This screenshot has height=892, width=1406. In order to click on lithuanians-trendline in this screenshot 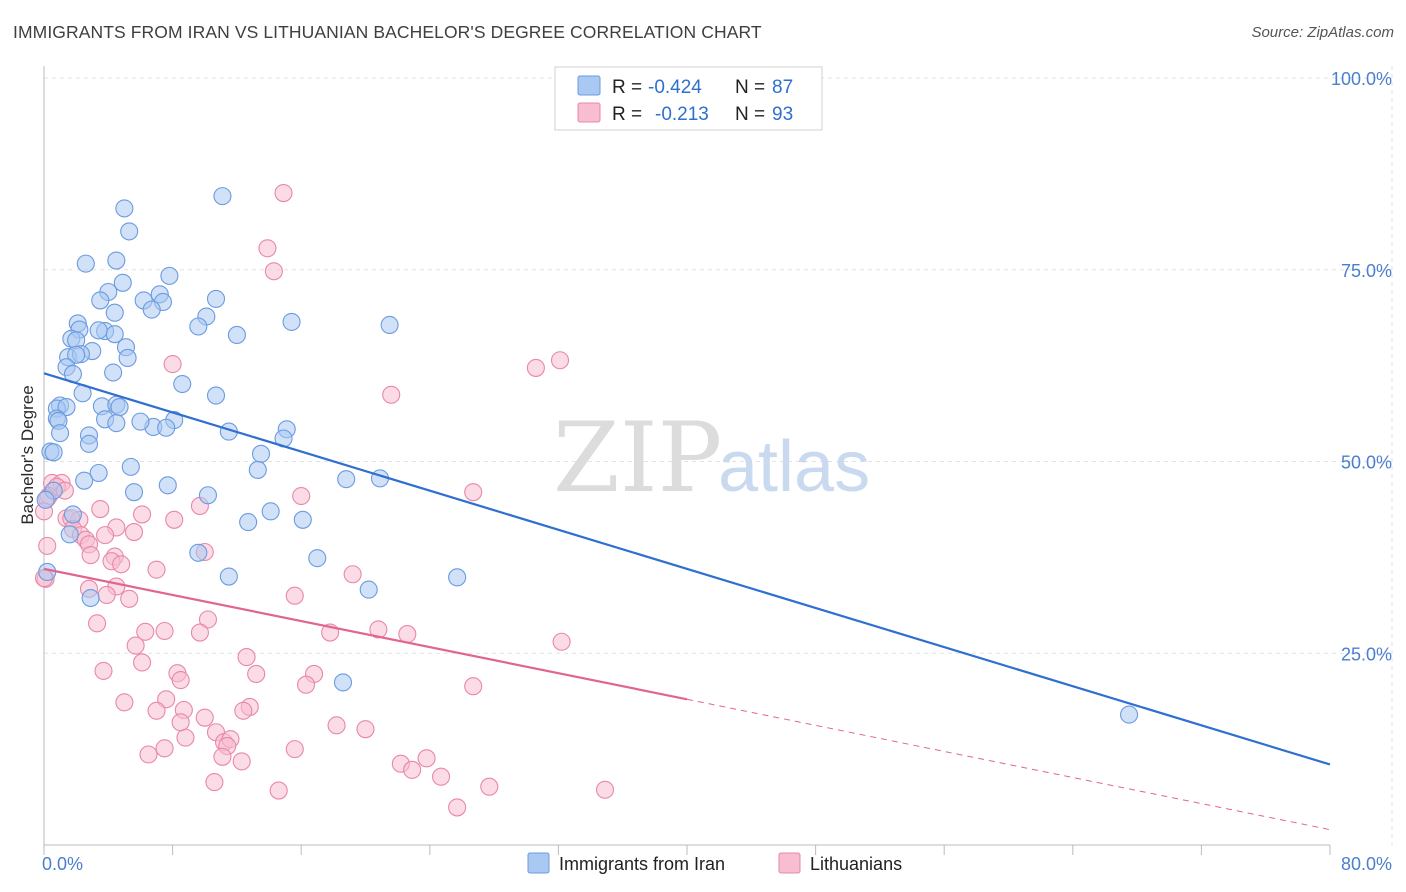, I will do `click(365, 634)`.